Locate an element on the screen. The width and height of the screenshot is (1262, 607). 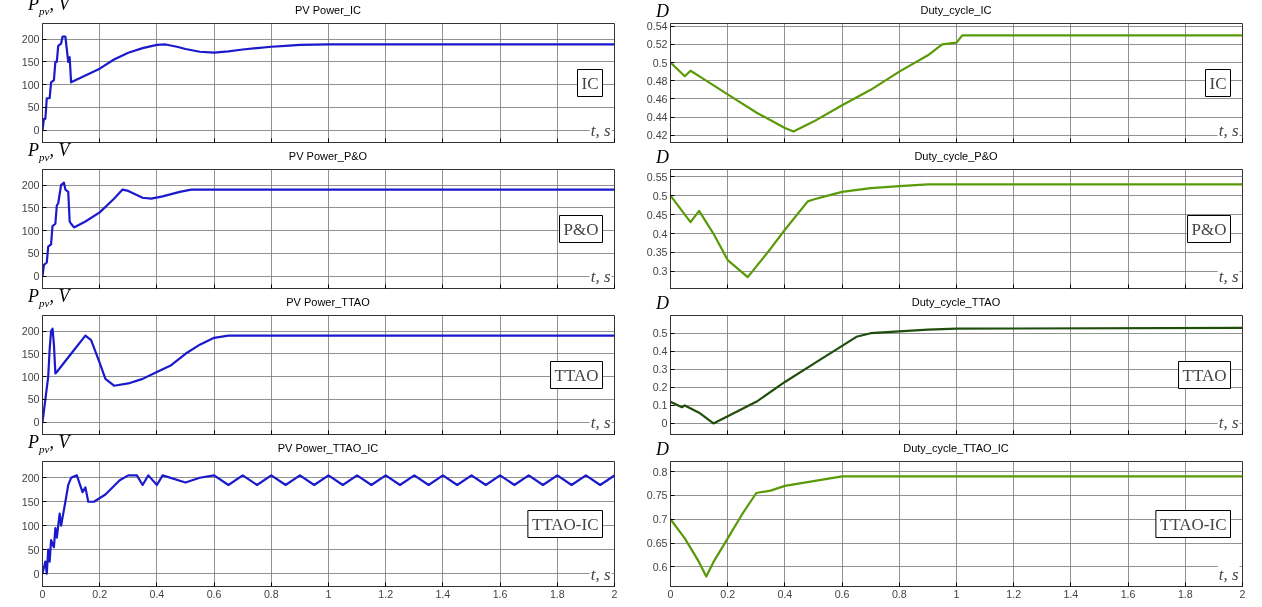
y-tick-label: 0.1 is located at coordinates (660, 405).